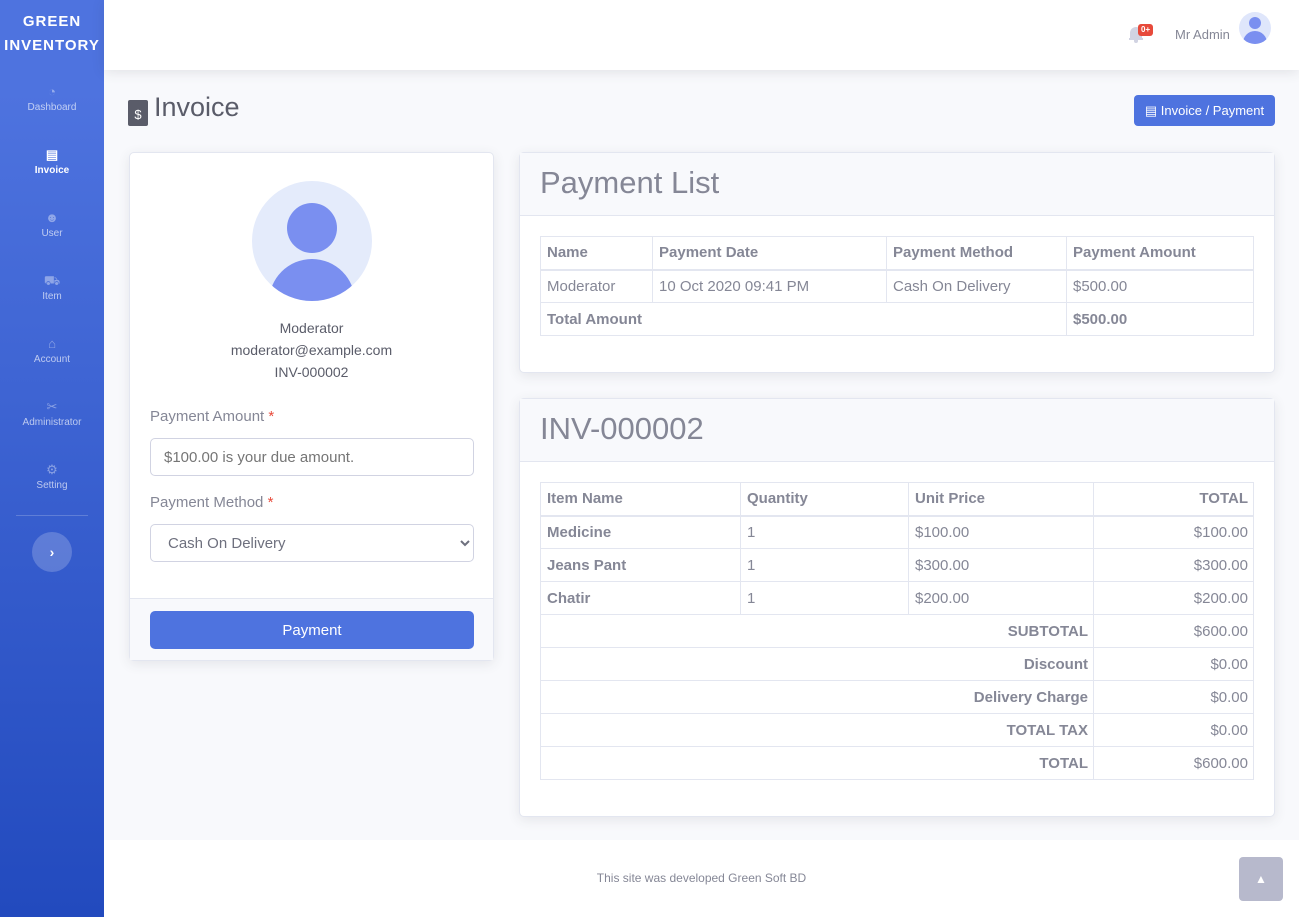 The width and height of the screenshot is (1299, 917). What do you see at coordinates (897, 184) in the screenshot?
I see `payment-list-title: Payment List` at bounding box center [897, 184].